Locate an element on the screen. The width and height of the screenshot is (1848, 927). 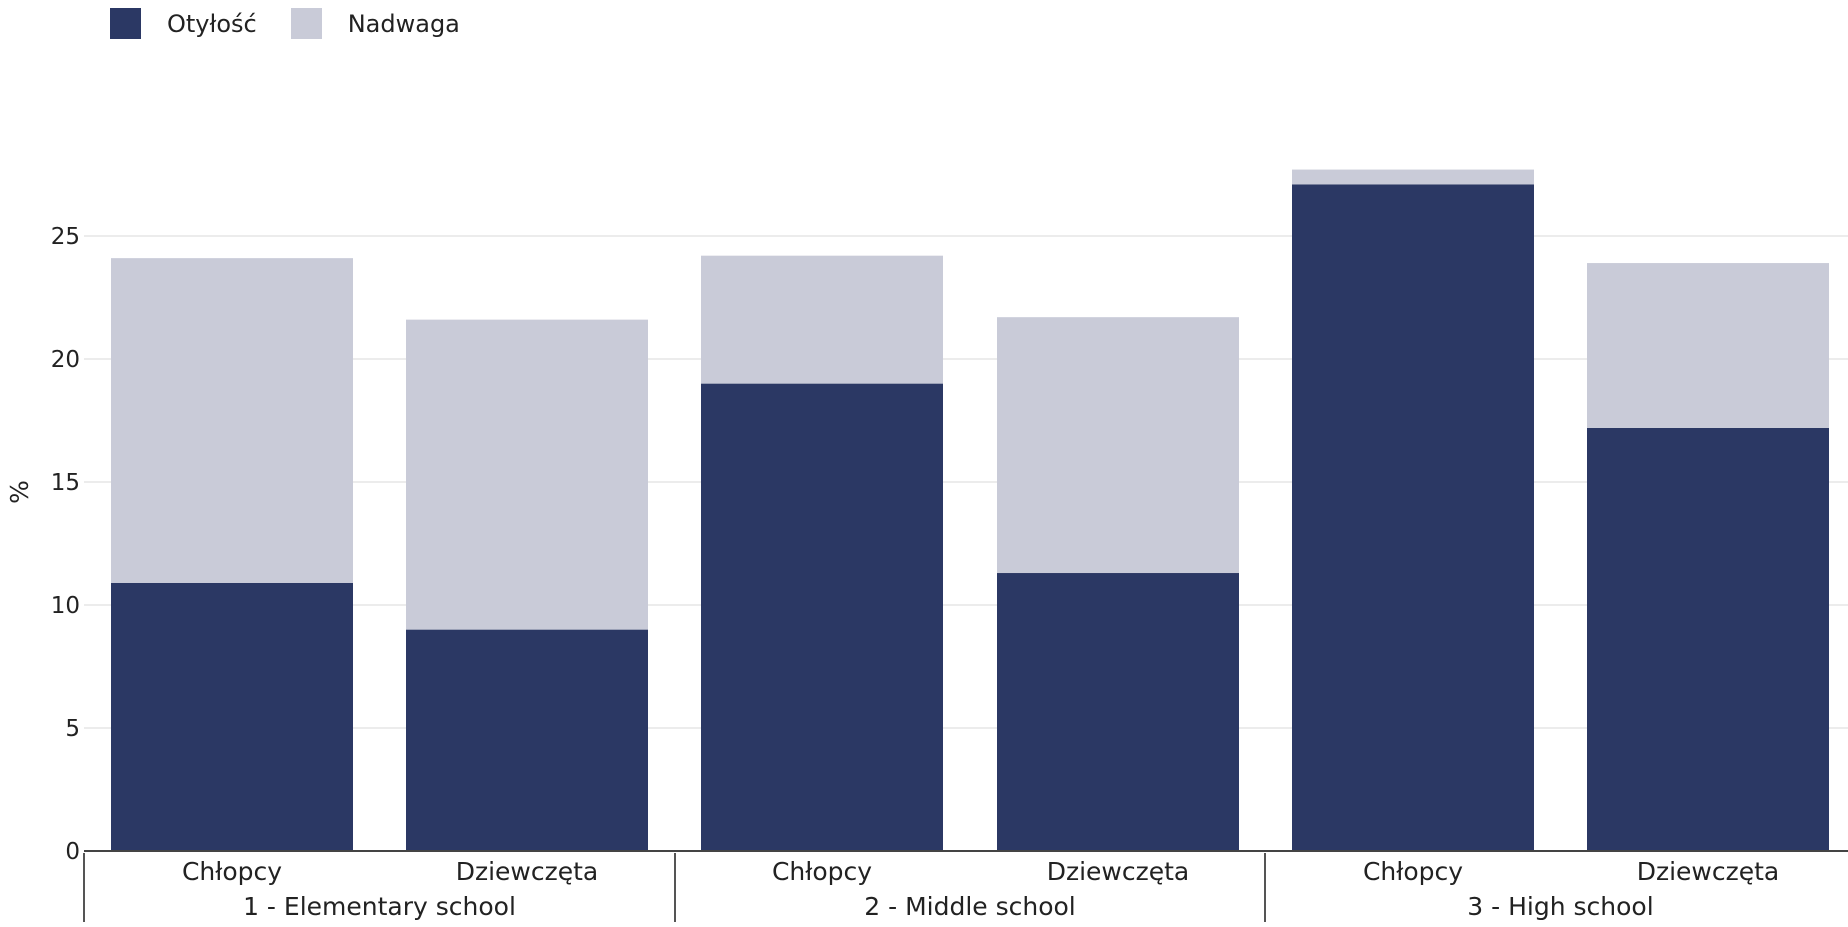
y-axis-ticks: 0 5 10 15 20 25 is located at coordinates (65, 544).